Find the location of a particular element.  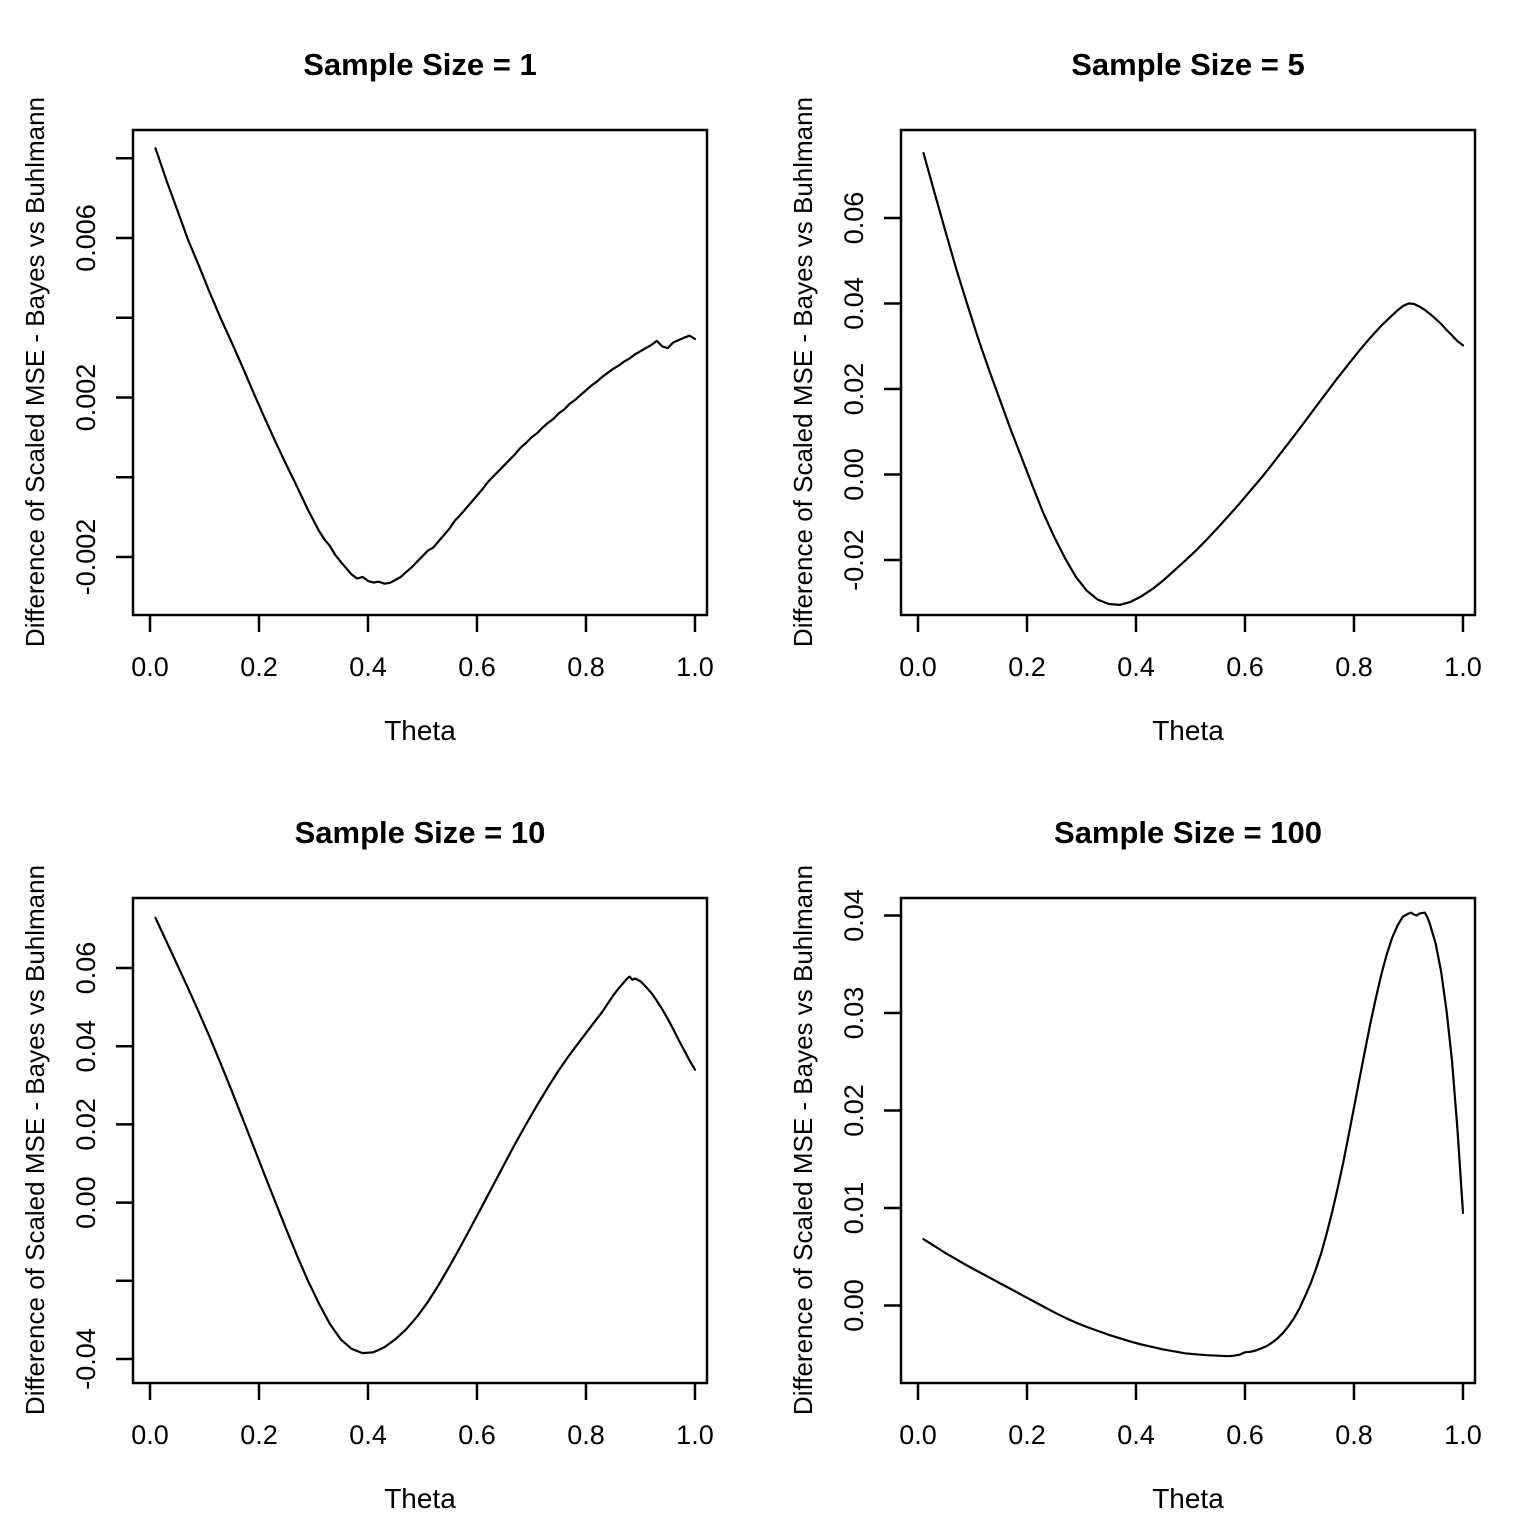

panel-title: Sample Size = 5 is located at coordinates (1187, 64).